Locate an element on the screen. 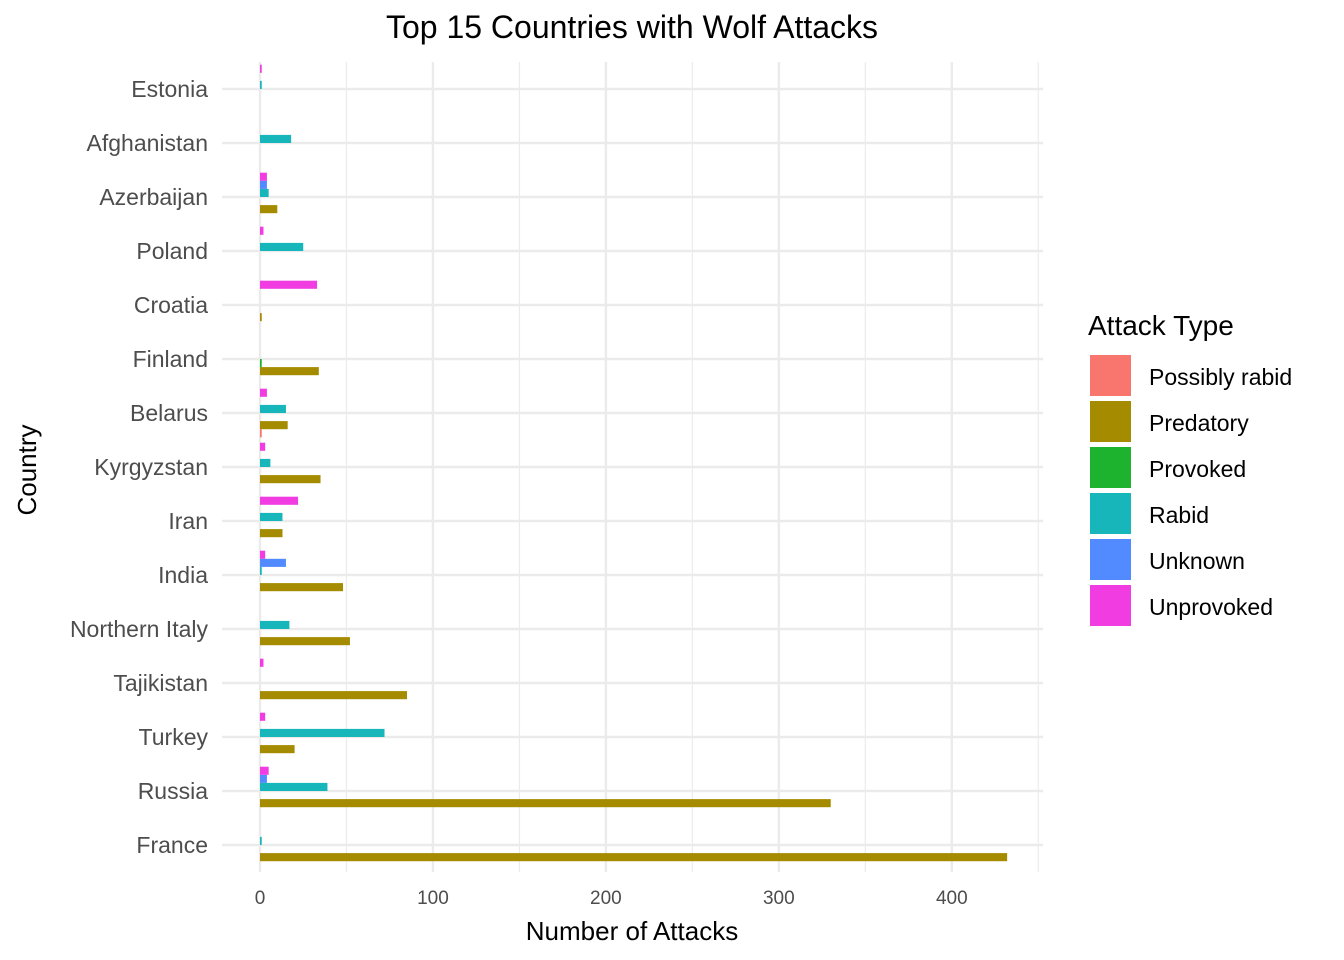  bar-france-predatory is located at coordinates (634, 857).